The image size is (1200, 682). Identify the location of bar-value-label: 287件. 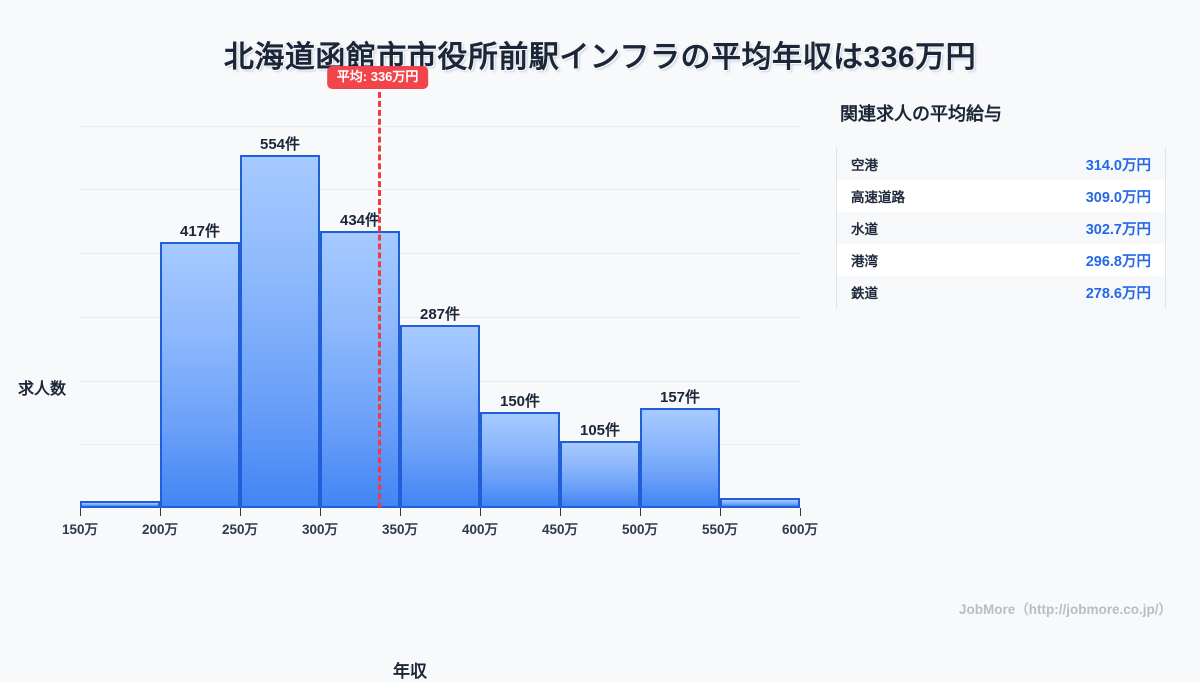
(440, 315).